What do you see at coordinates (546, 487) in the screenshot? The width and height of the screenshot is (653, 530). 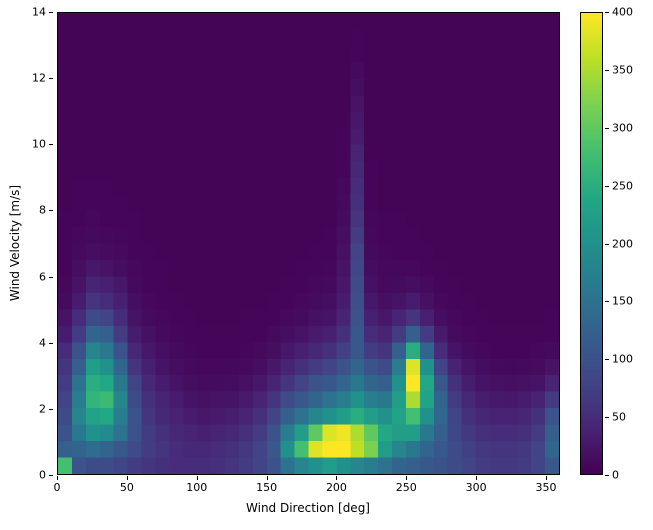 I see `x-tick-label: 350` at bounding box center [546, 487].